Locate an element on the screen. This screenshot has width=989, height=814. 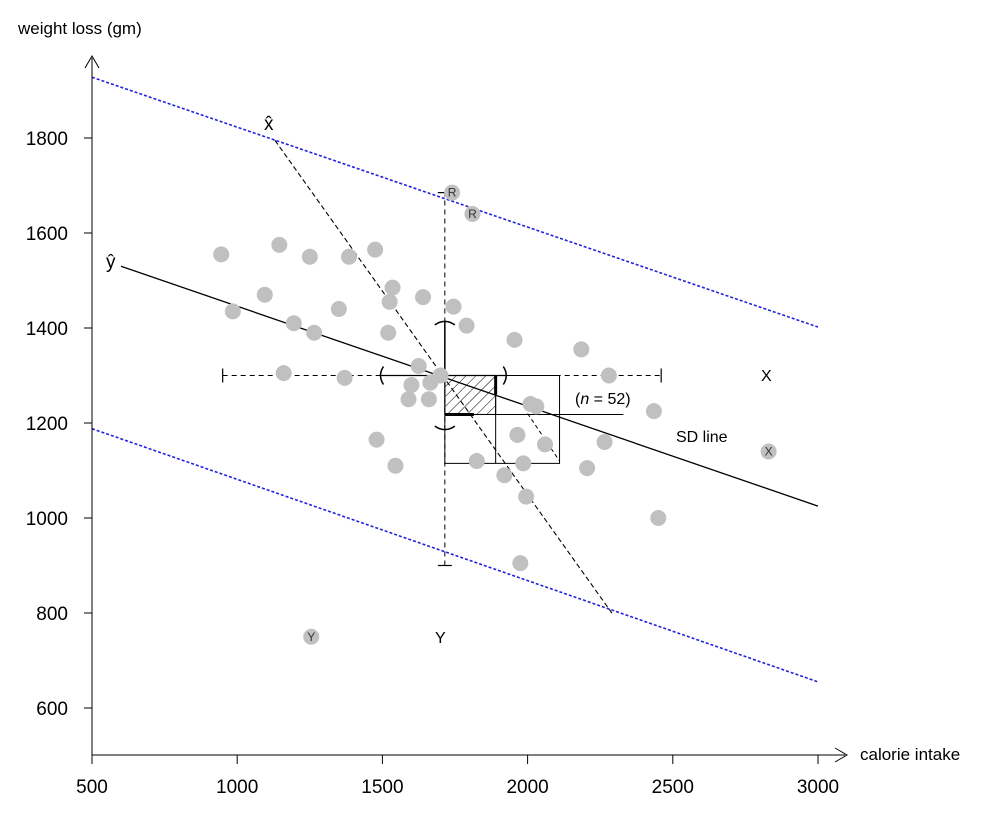
y-marker-label: Y is located at coordinates (440, 638).